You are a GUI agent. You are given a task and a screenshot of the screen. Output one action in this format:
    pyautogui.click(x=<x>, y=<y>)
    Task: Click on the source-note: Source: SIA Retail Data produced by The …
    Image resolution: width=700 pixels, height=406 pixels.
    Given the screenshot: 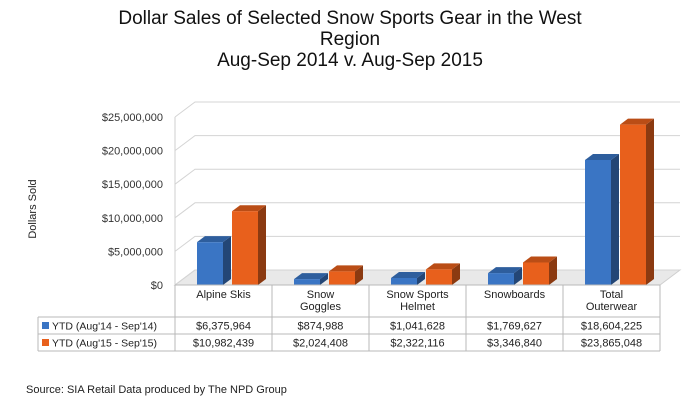 What is the action you would take?
    pyautogui.click(x=156, y=390)
    